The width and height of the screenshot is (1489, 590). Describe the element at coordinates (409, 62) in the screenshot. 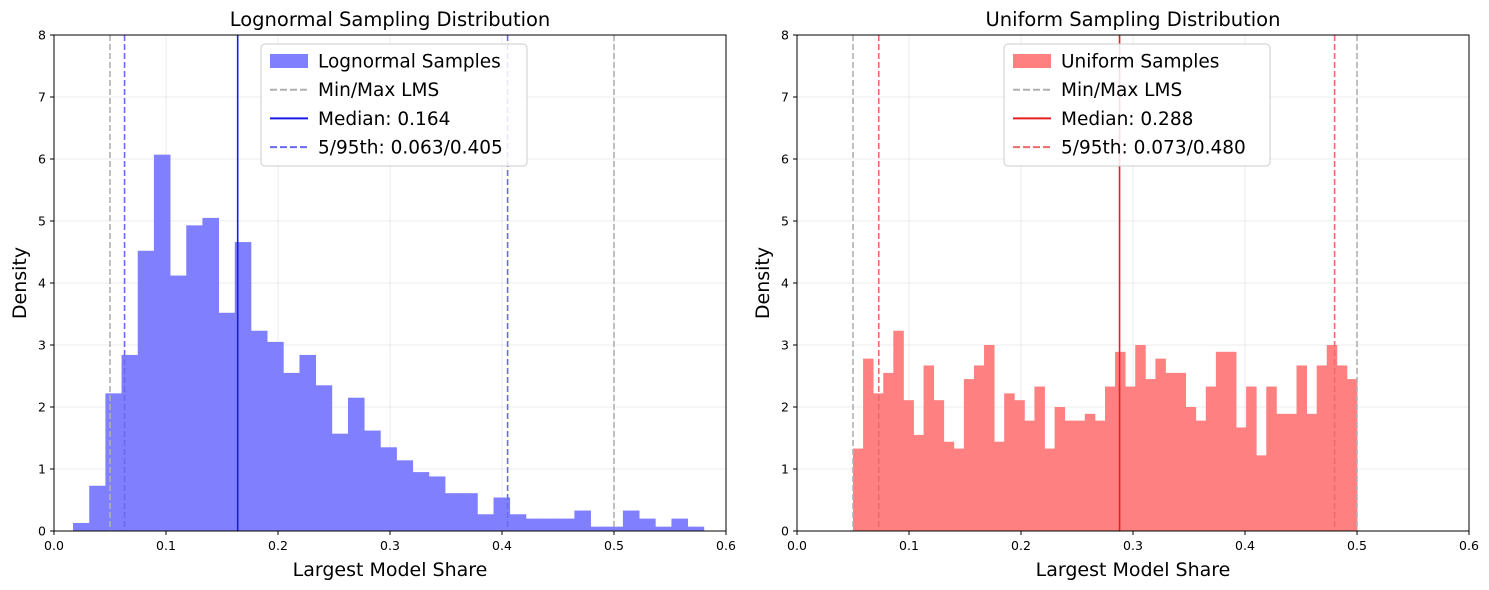

I see `legend-label: Lognormal Samples` at that location.